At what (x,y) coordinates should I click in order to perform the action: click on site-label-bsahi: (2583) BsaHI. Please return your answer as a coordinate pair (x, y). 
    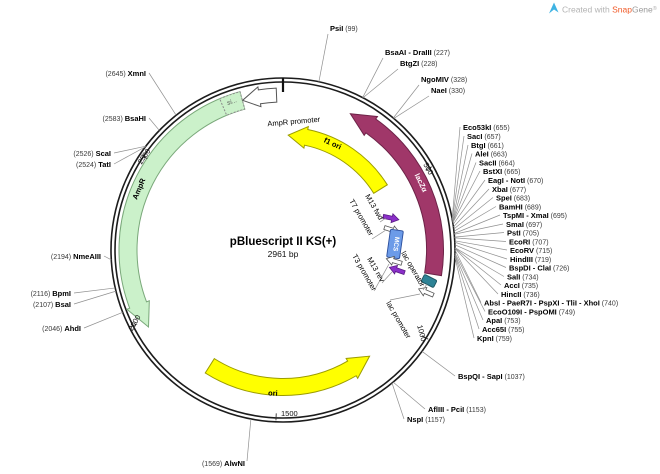
    Looking at the image, I should click on (124, 118).